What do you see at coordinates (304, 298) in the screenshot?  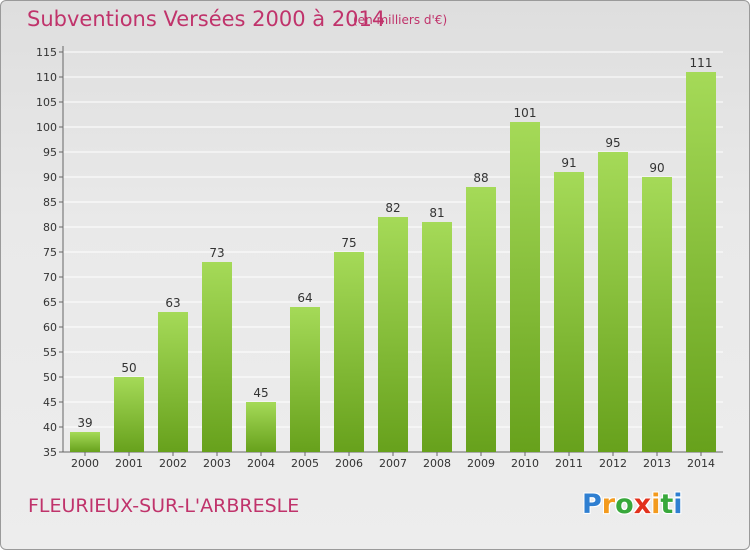 I see `bar-value-label: 64` at bounding box center [304, 298].